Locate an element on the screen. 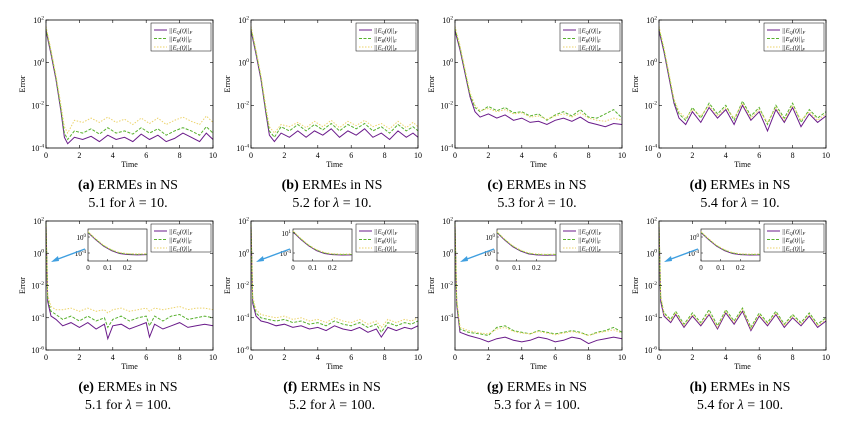 The height and width of the screenshot is (422, 850). inset-h: 0 0.1 0.2 100 10⁻⁴ is located at coordinates (712, 250).